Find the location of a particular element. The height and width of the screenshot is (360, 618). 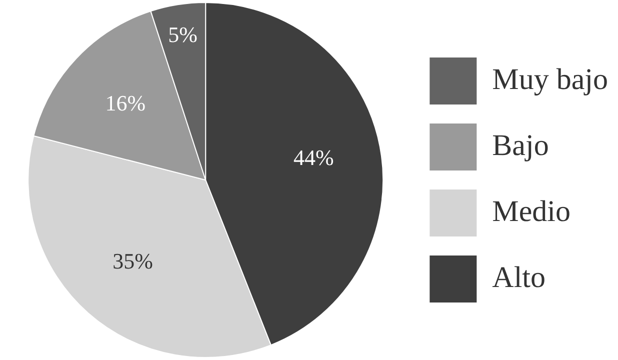

legend-label: Bajo is located at coordinates (520, 145).